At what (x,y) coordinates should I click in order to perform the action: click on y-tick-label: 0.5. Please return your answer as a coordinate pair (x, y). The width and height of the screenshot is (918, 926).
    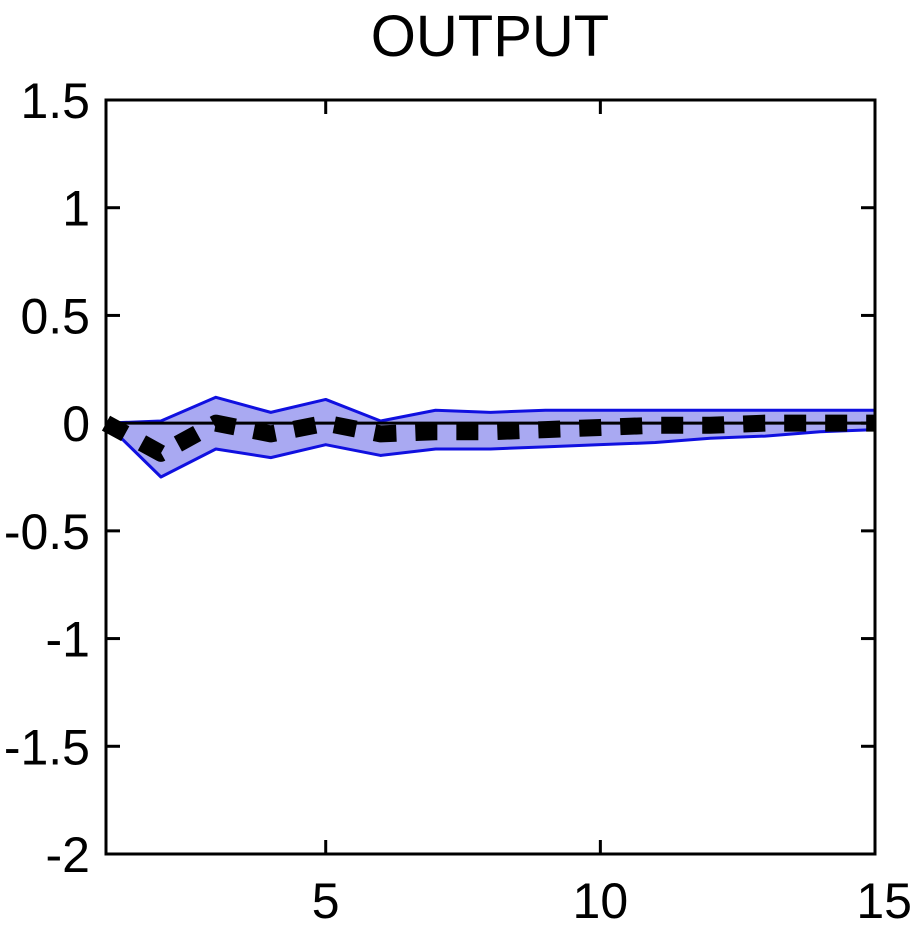
    Looking at the image, I should click on (55, 316).